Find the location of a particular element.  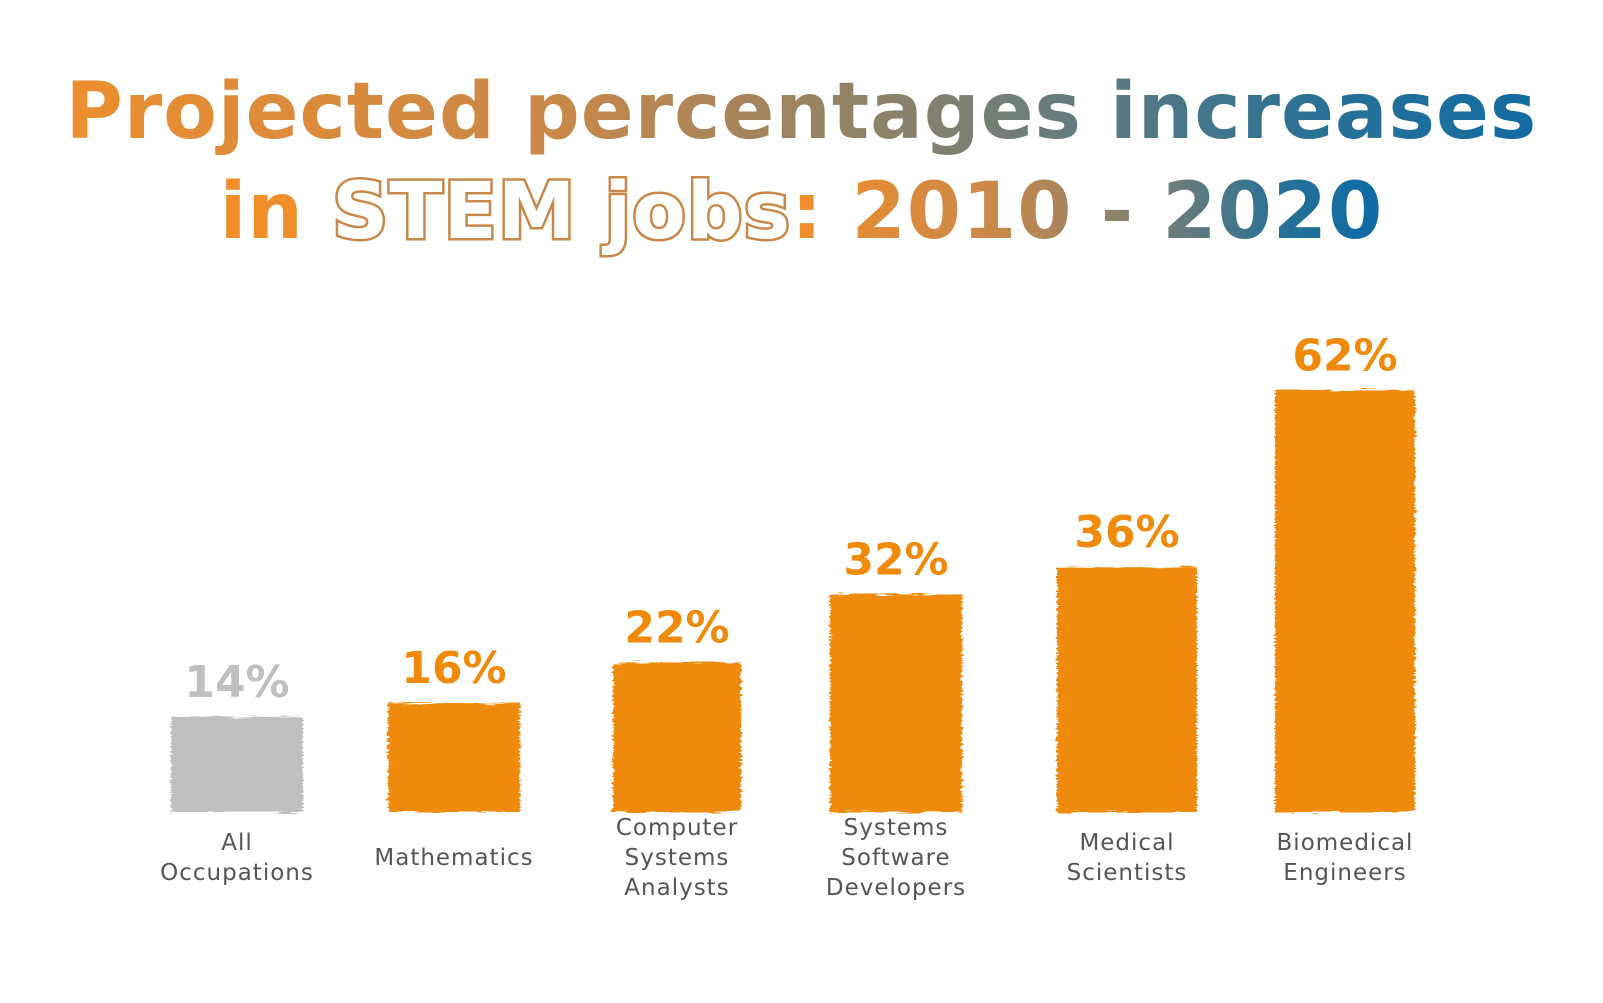

category-label: All Occupations is located at coordinates (237, 858).